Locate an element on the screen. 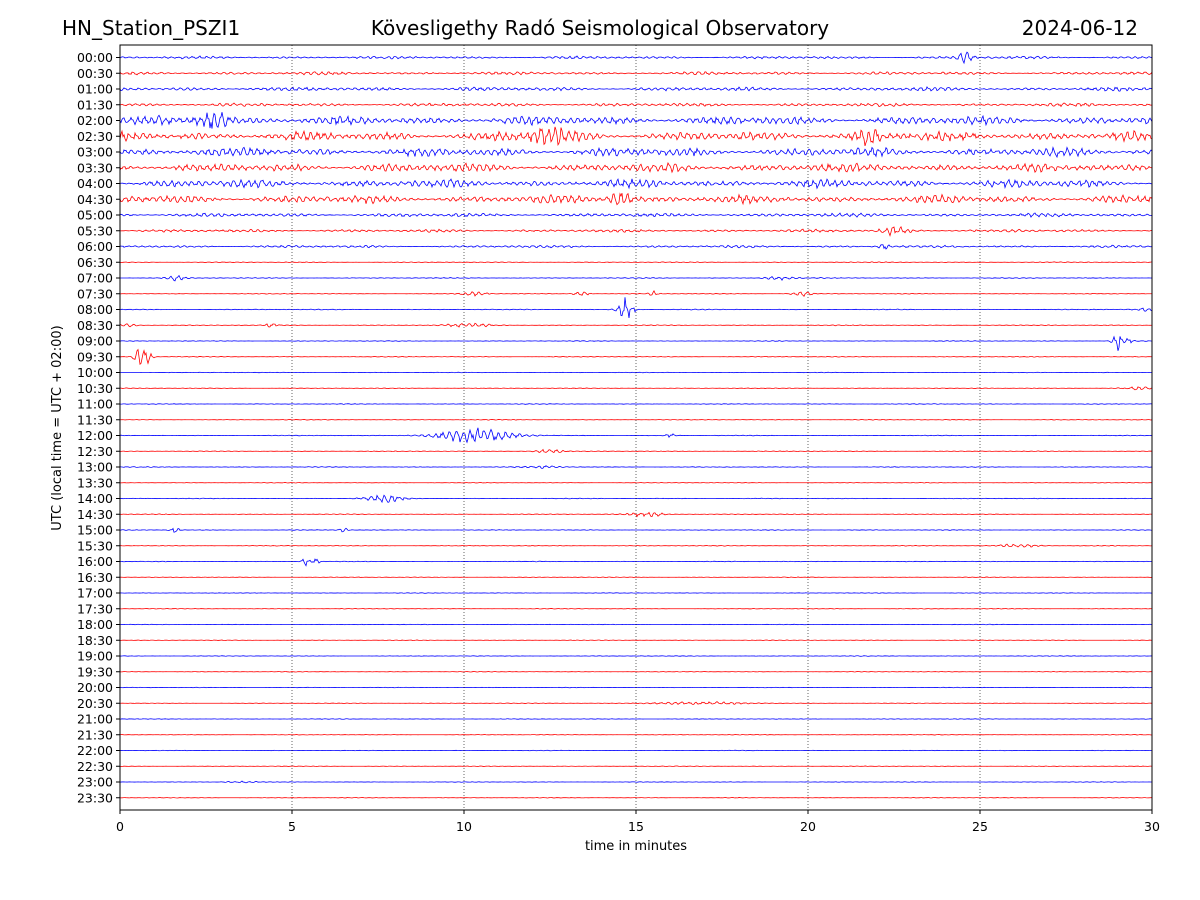  y-tick-label: 22:00 is located at coordinates (95, 750).